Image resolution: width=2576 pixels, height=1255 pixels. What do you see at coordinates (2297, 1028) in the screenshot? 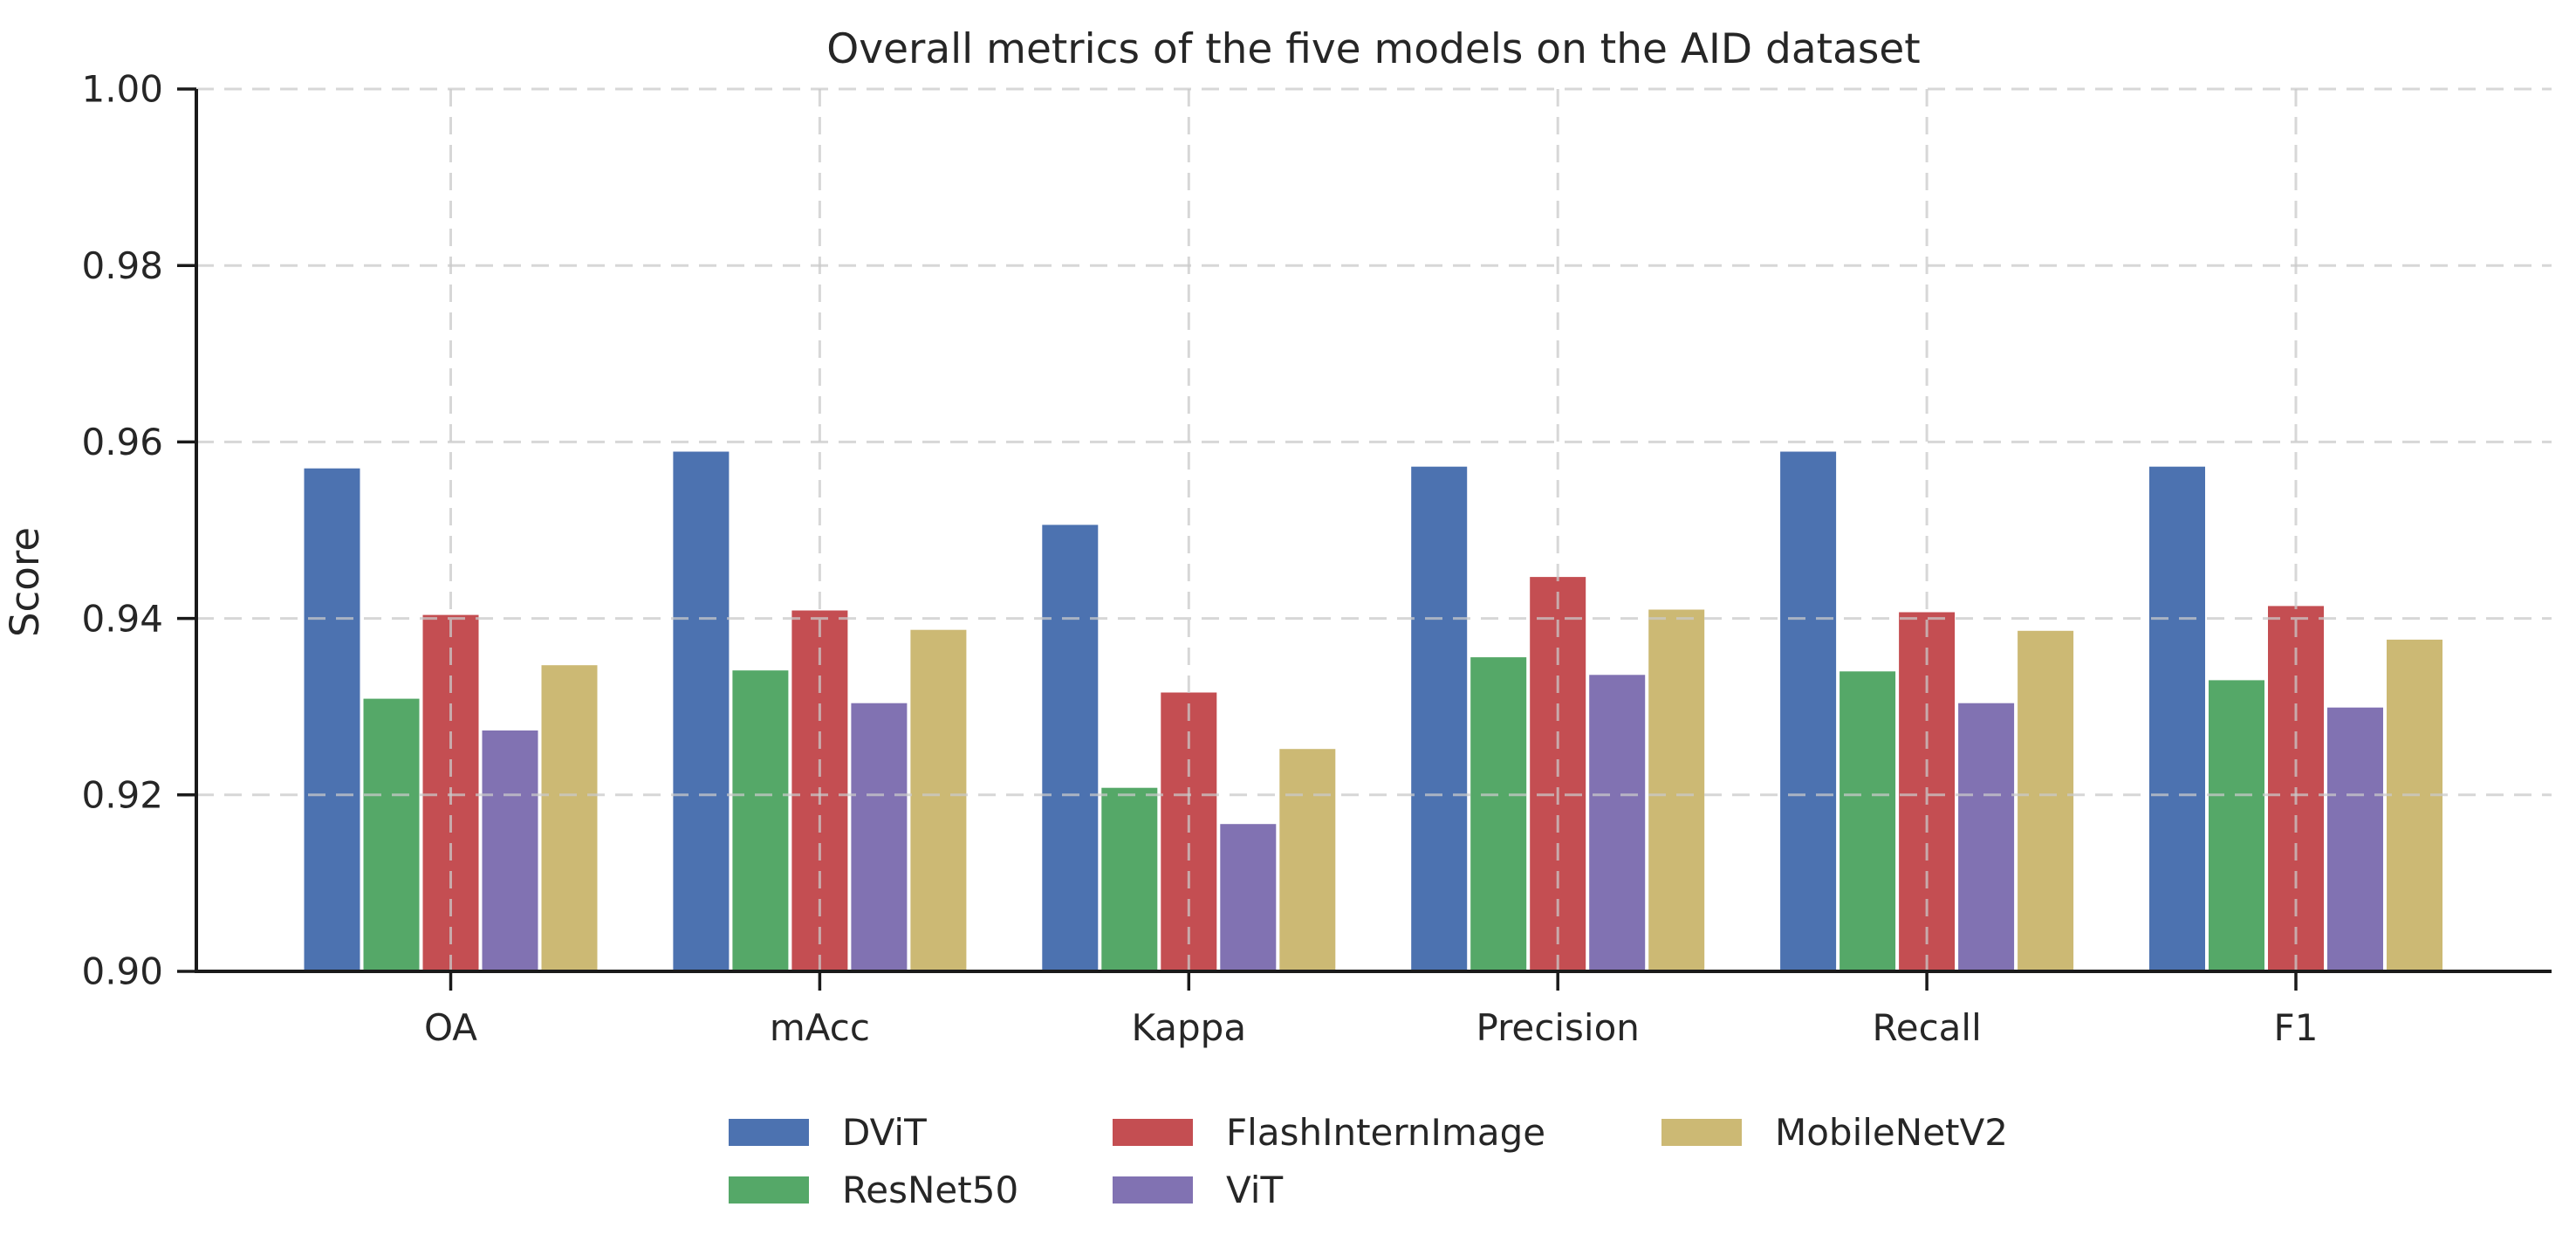
I see `x-tick-label-F1: F1` at bounding box center [2297, 1028].